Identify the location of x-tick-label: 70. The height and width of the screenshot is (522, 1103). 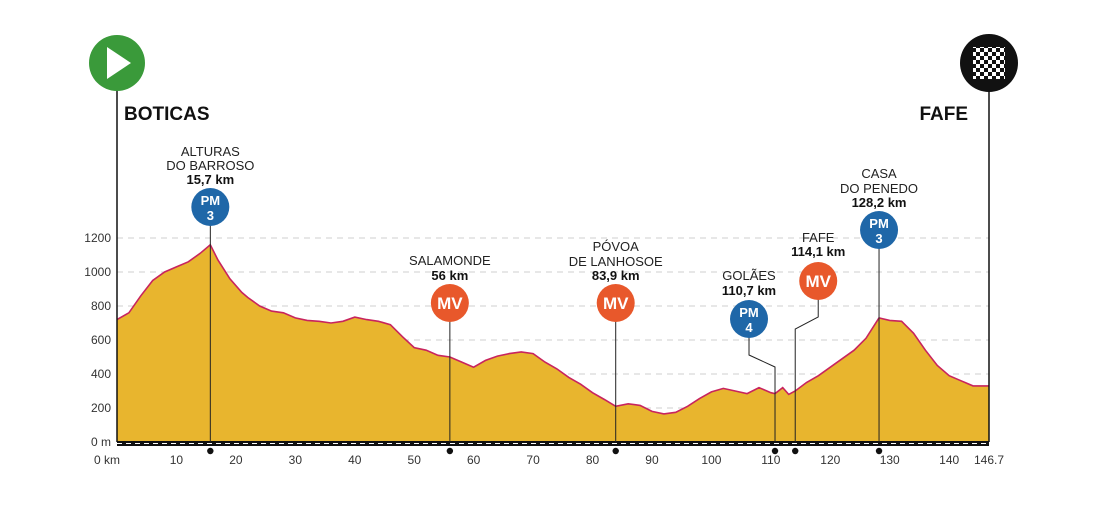
(533, 460).